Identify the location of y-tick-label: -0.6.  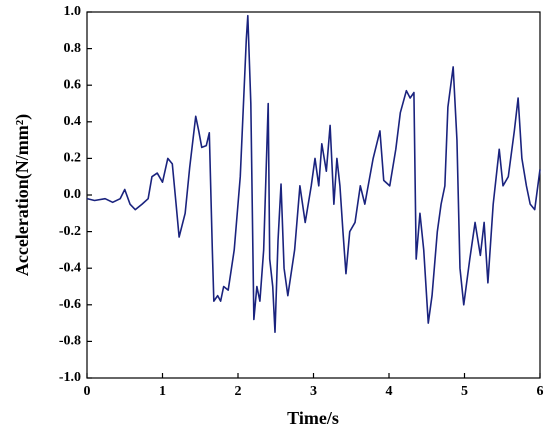
(70, 304).